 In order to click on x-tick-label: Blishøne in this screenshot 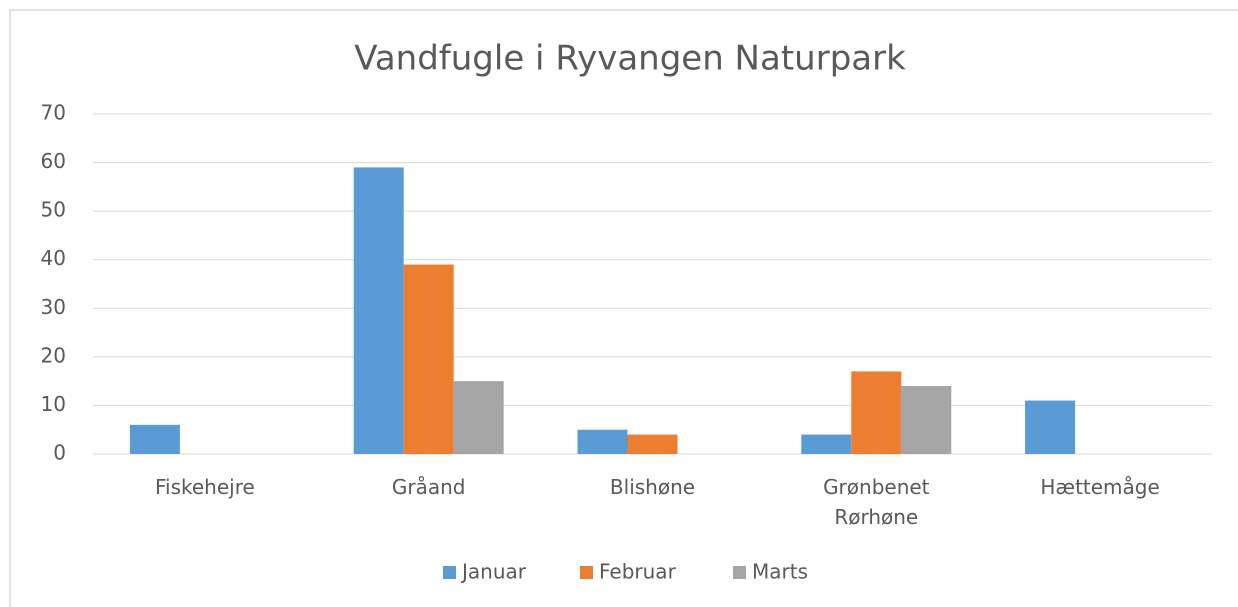, I will do `click(652, 487)`.